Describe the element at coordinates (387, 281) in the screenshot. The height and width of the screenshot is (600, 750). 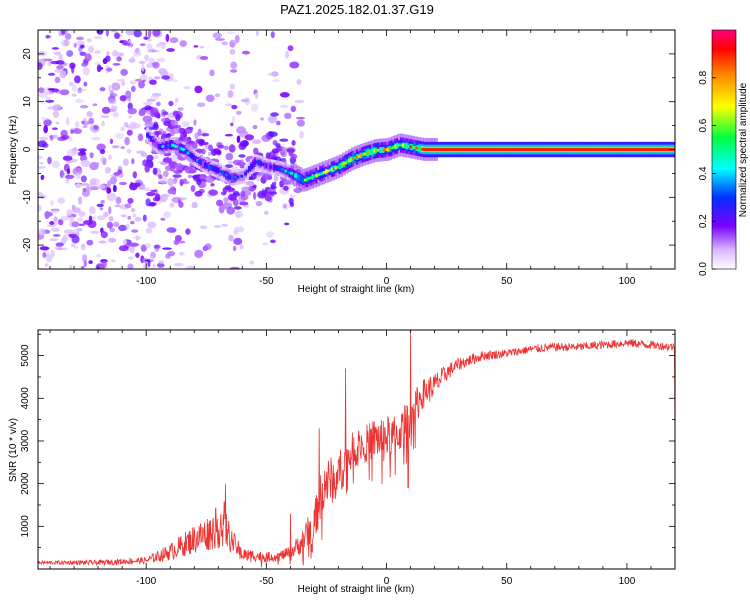
I see `spectrogram-x-tick-label: 0` at that location.